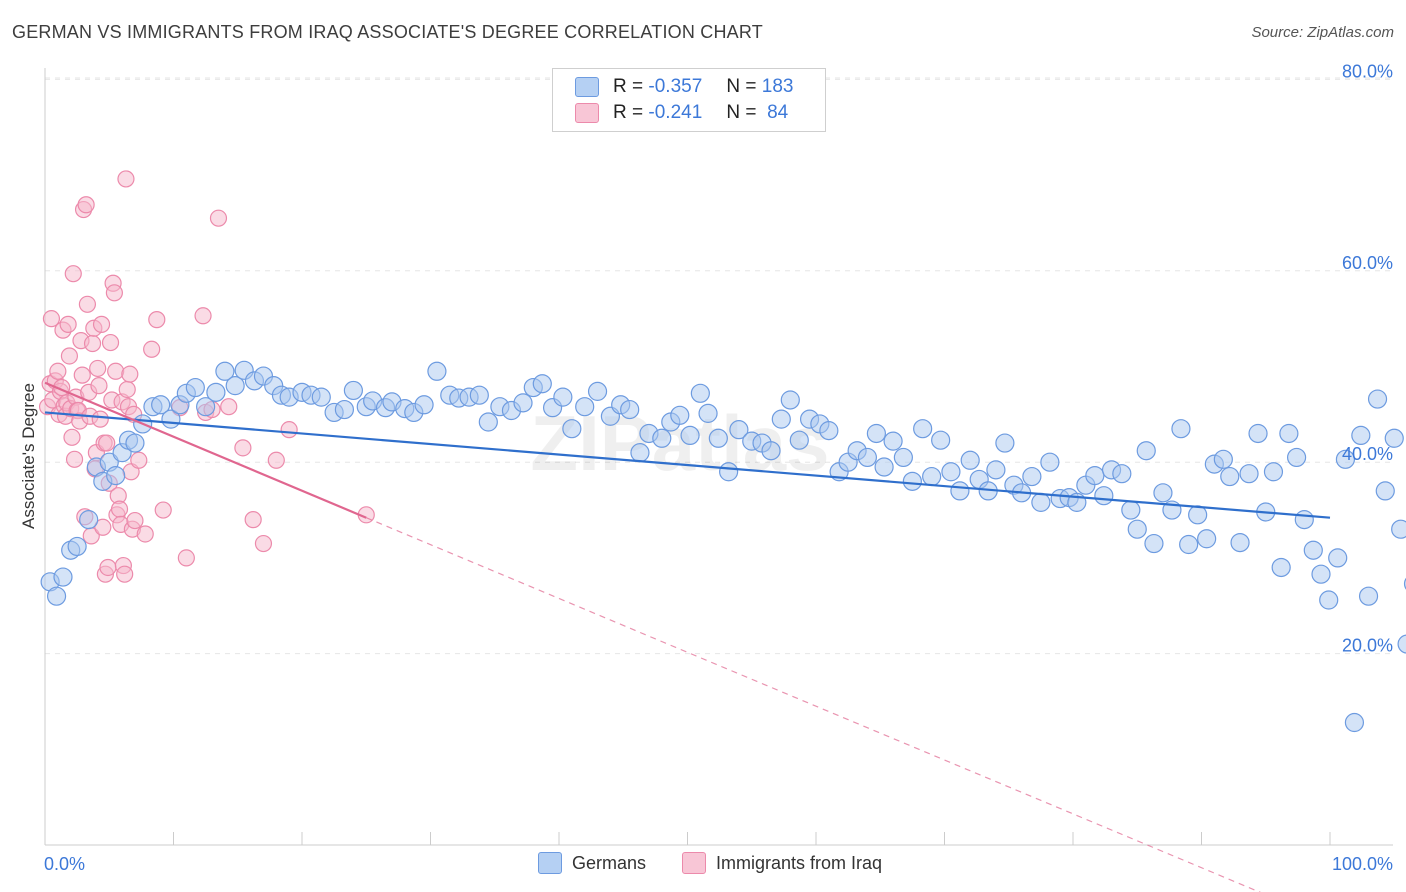 The width and height of the screenshot is (1406, 892). What do you see at coordinates (1322, 32) in the screenshot?
I see `source-label: Source: ZipAtlas.com` at bounding box center [1322, 32].